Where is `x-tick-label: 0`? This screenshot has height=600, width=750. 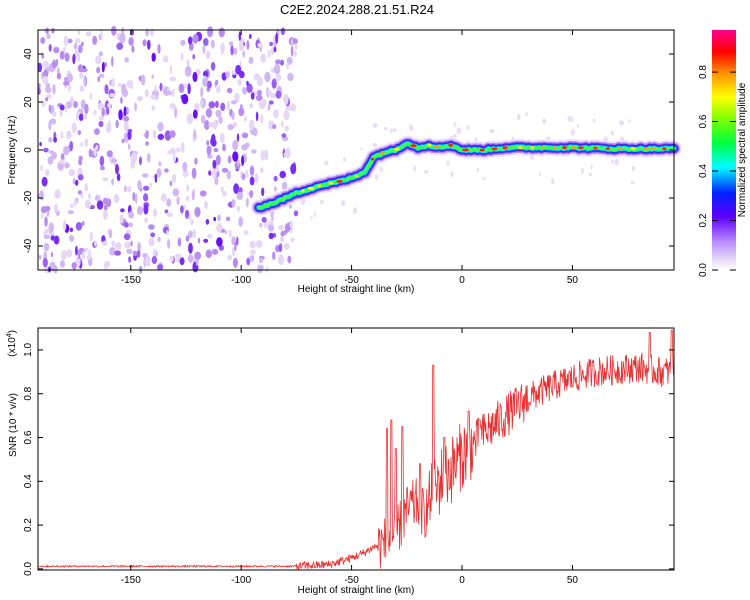 x-tick-label: 0 is located at coordinates (462, 580).